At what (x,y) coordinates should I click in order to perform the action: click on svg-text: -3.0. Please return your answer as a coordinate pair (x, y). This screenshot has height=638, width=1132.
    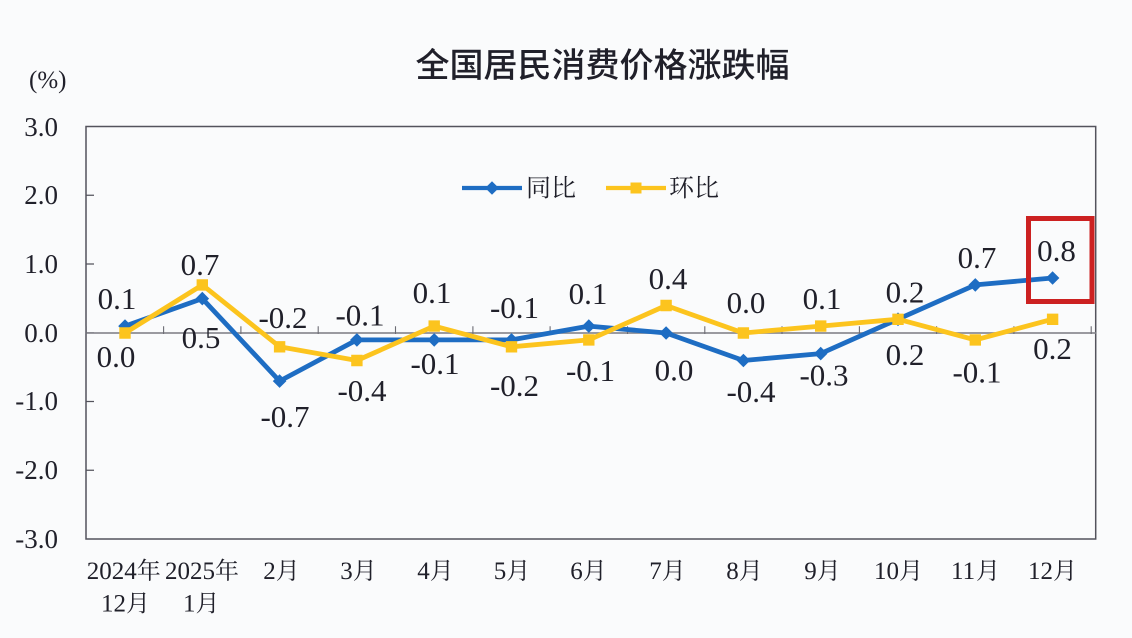
    Looking at the image, I should click on (36, 539).